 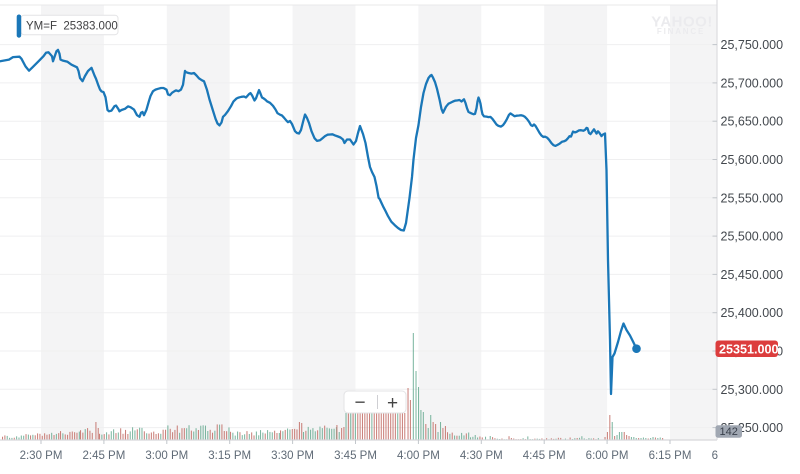 I want to click on svg-text: 25351.000, so click(x=749, y=349).